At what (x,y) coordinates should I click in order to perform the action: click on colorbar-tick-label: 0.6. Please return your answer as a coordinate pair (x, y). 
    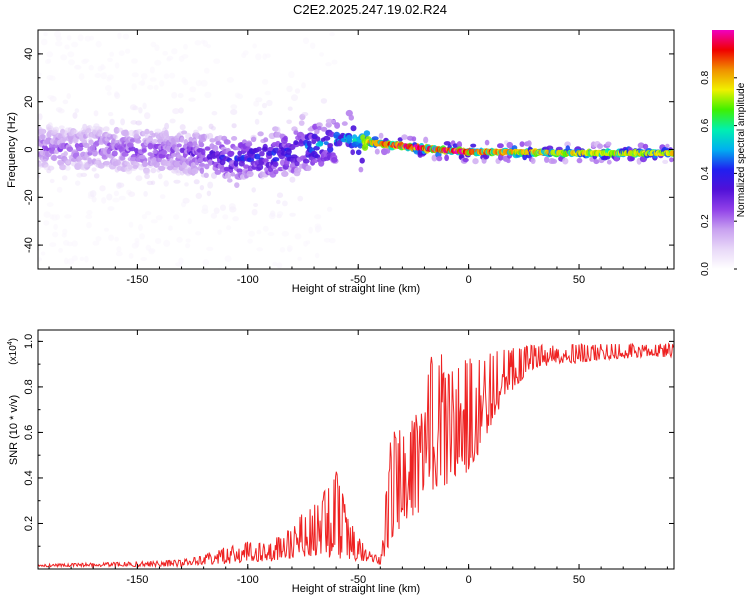
    Looking at the image, I should click on (705, 125).